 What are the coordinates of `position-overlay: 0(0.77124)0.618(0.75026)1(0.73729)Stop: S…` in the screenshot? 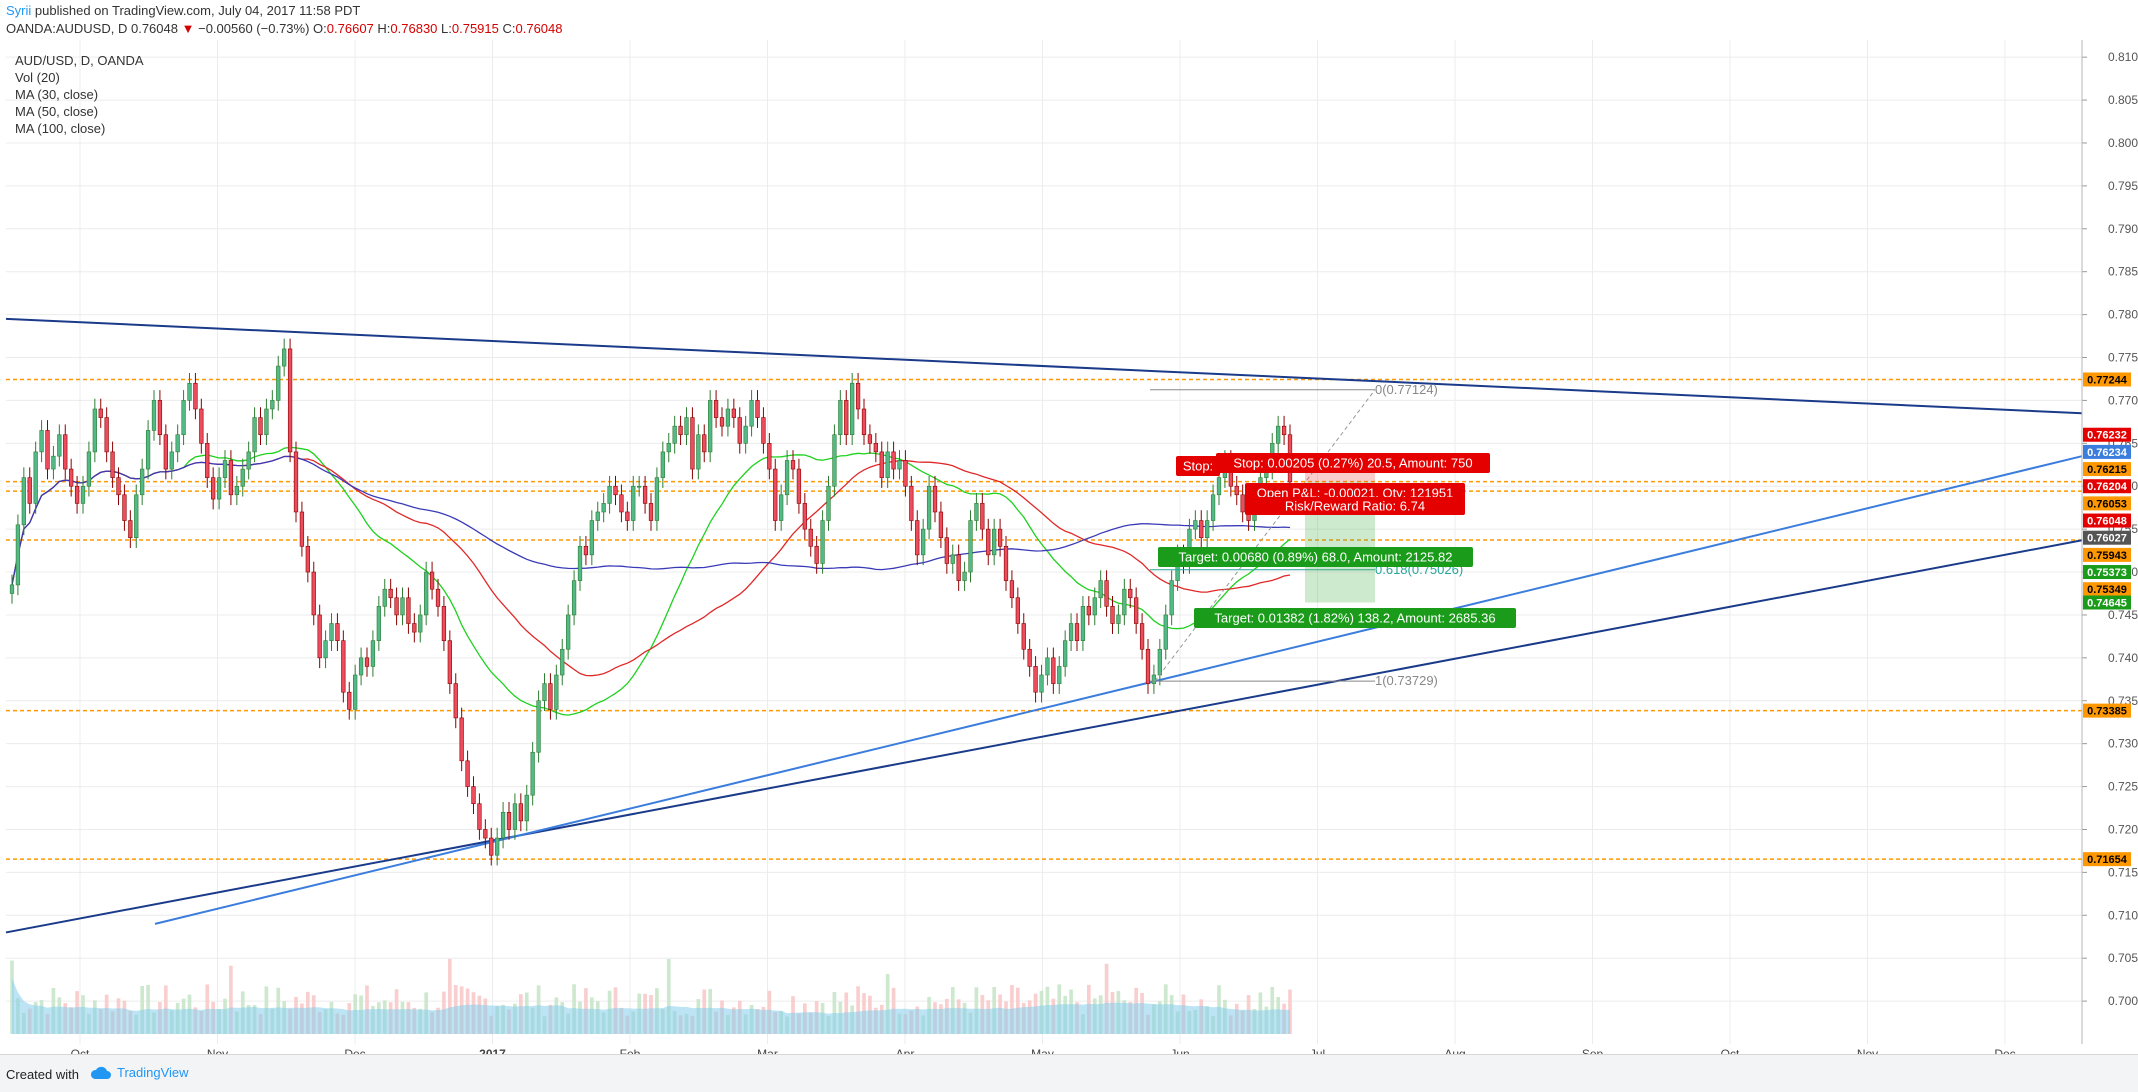 It's located at (1333, 535).